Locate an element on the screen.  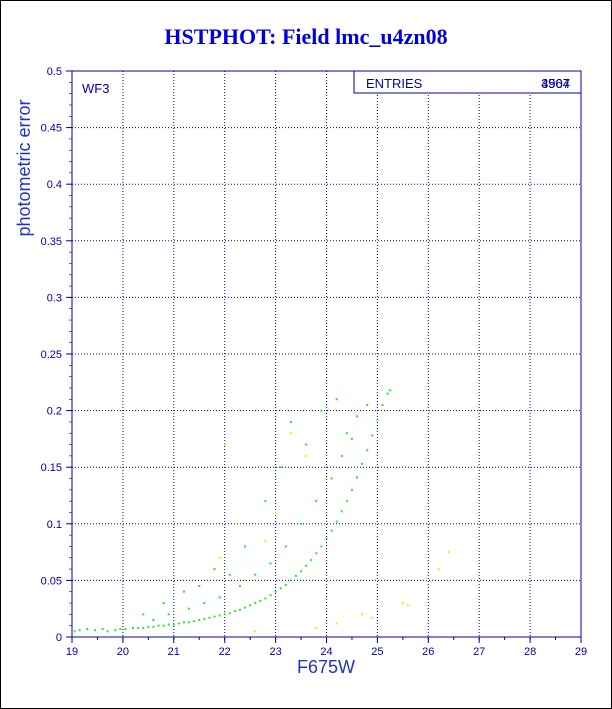
stats-value-2: 3904 is located at coordinates (555, 83).